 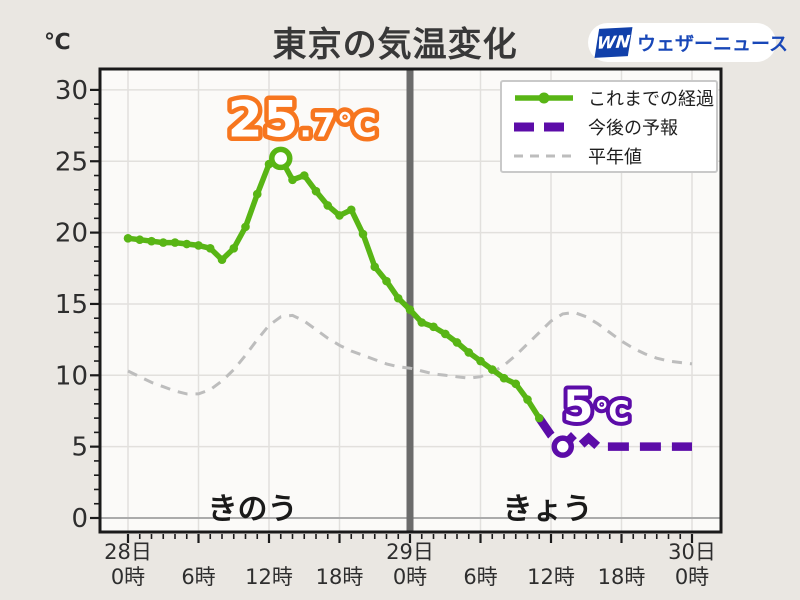 What do you see at coordinates (281, 158) in the screenshot?
I see `peak-marker` at bounding box center [281, 158].